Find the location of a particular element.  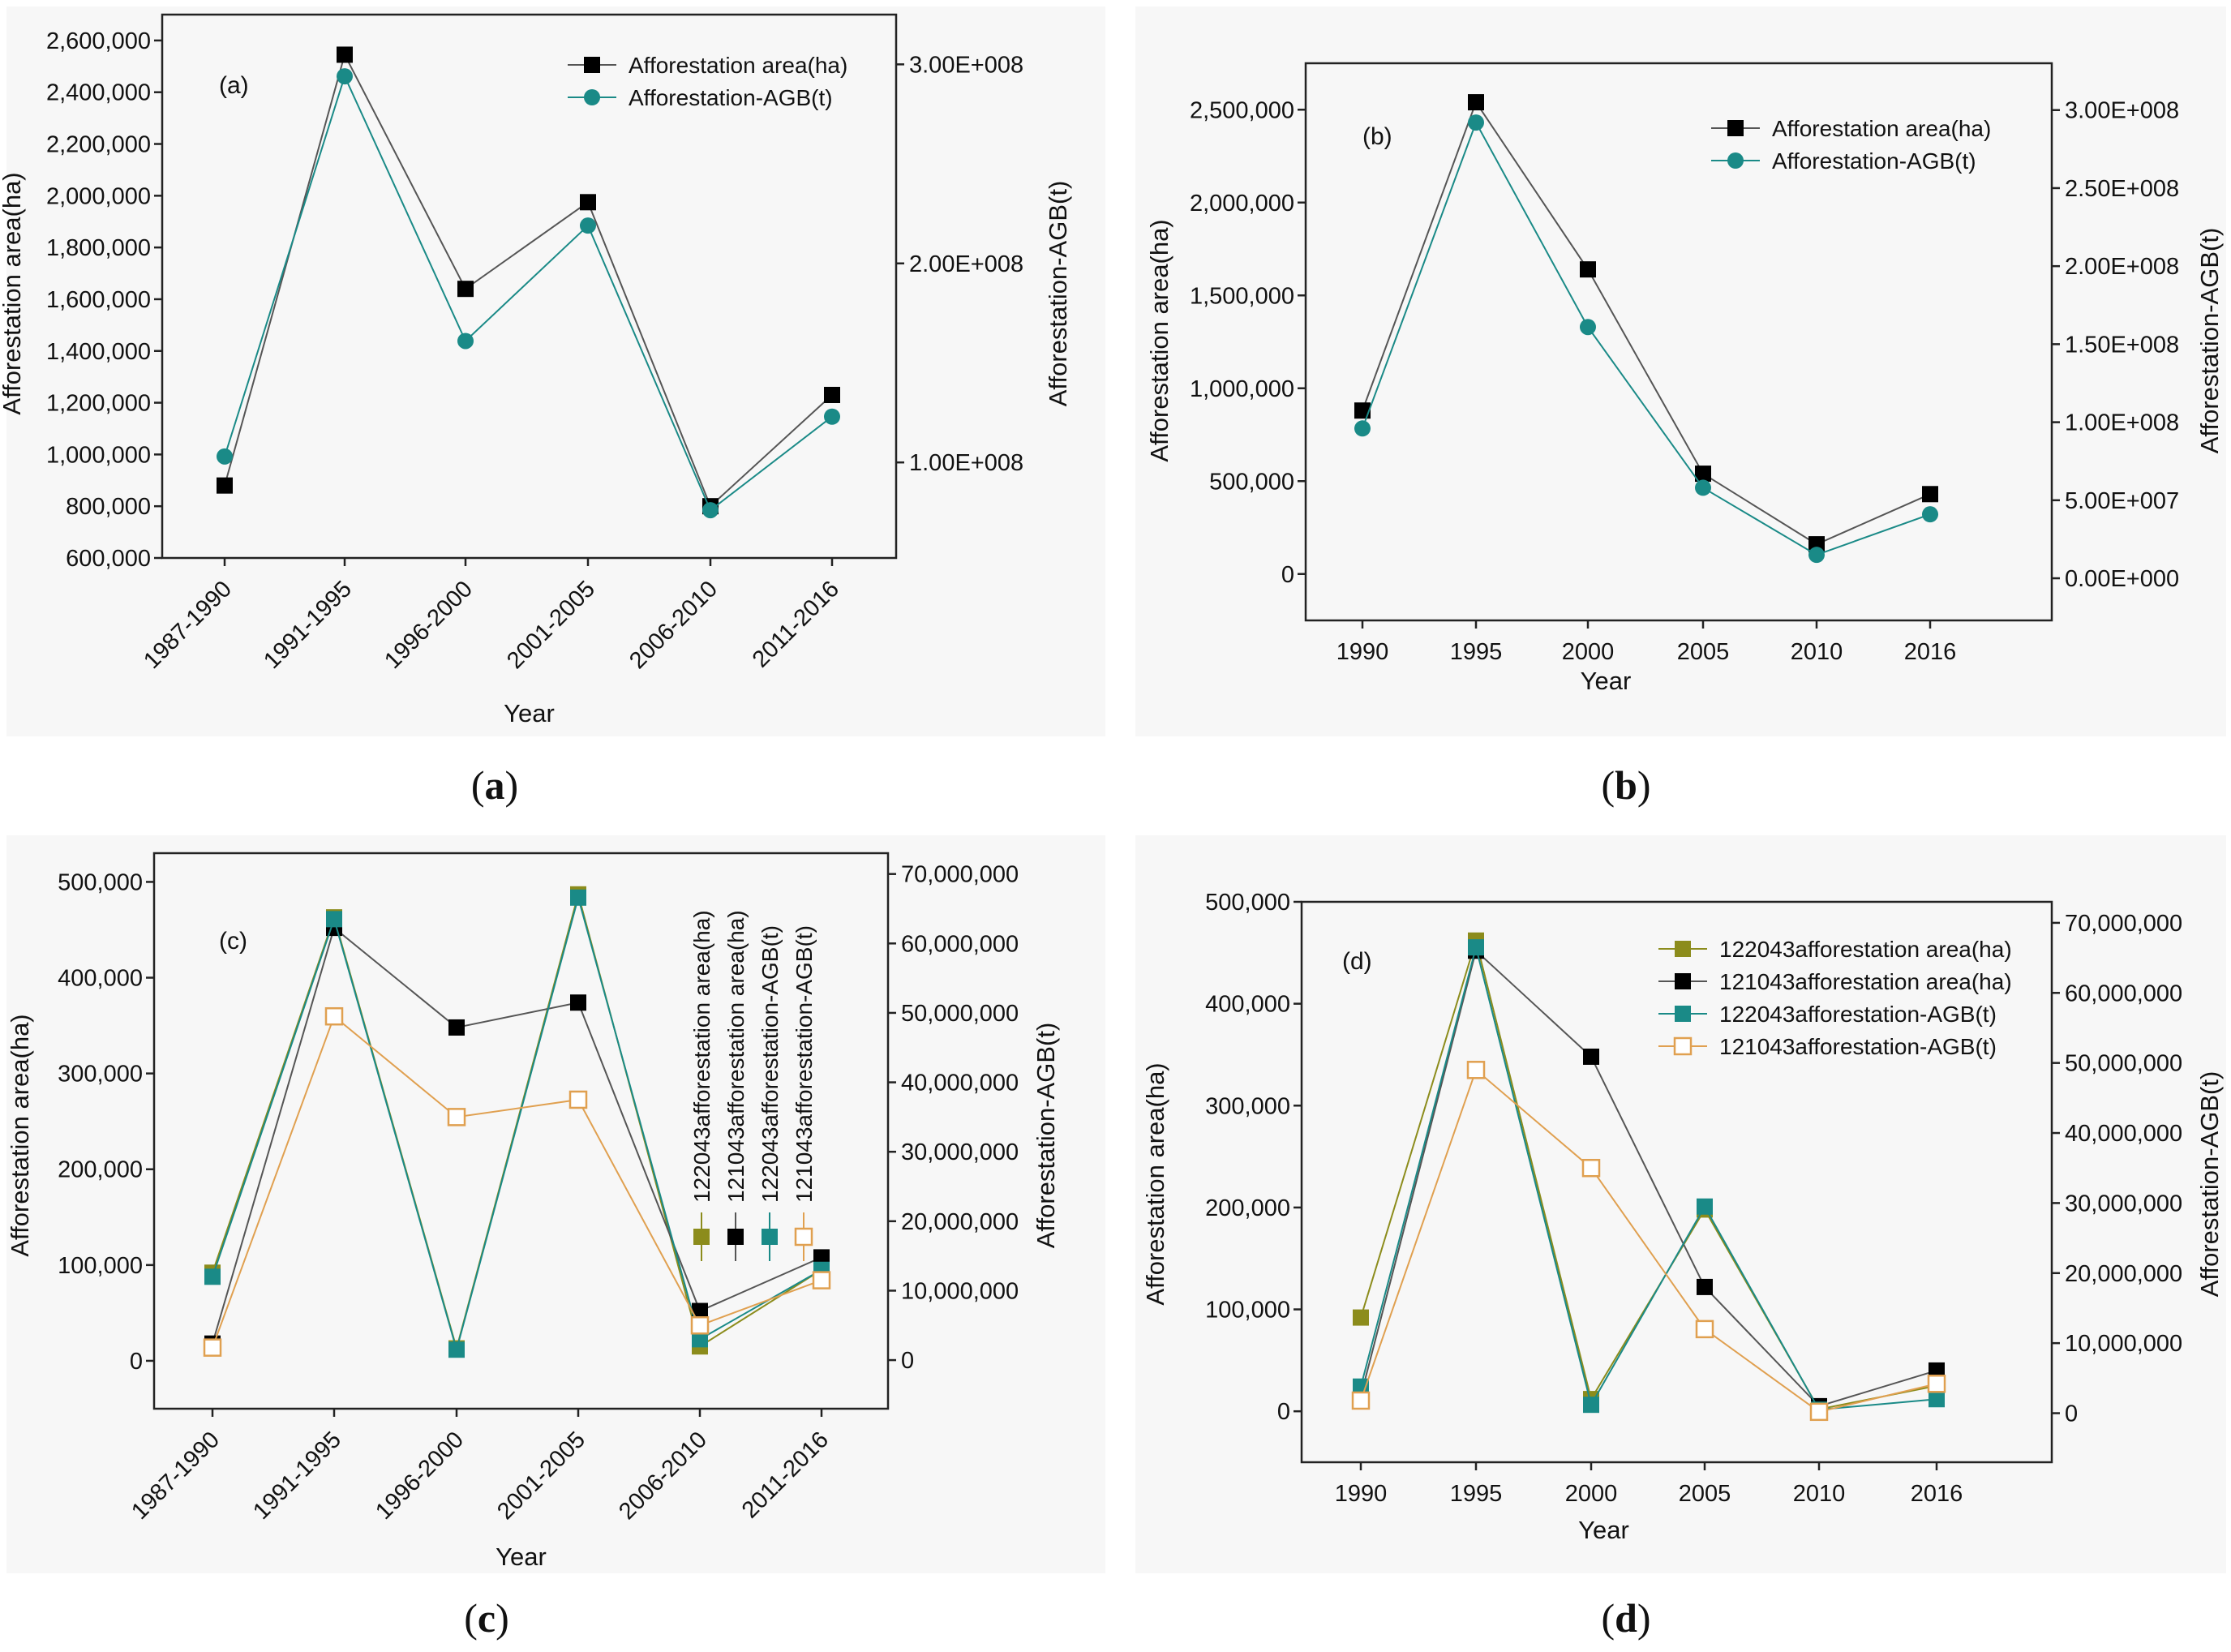

panel-tag: (d) is located at coordinates (1357, 961).